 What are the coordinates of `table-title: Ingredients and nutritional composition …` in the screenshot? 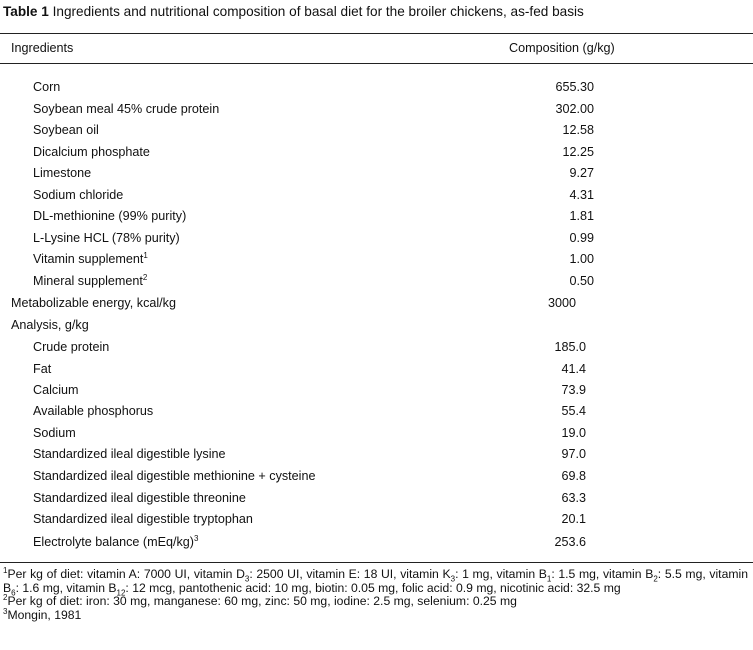 It's located at (318, 11).